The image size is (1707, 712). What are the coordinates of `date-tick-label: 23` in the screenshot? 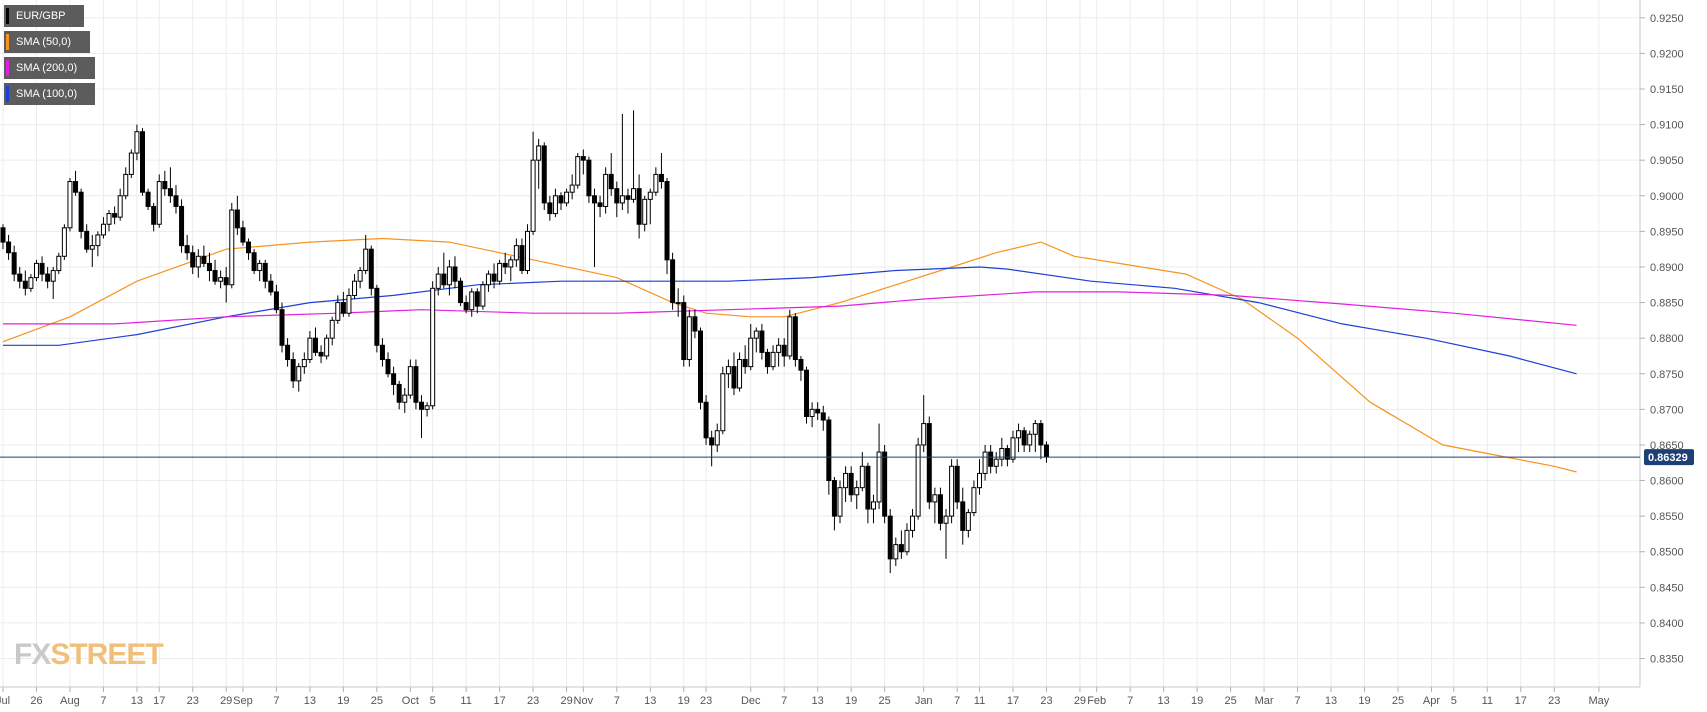 It's located at (533, 701).